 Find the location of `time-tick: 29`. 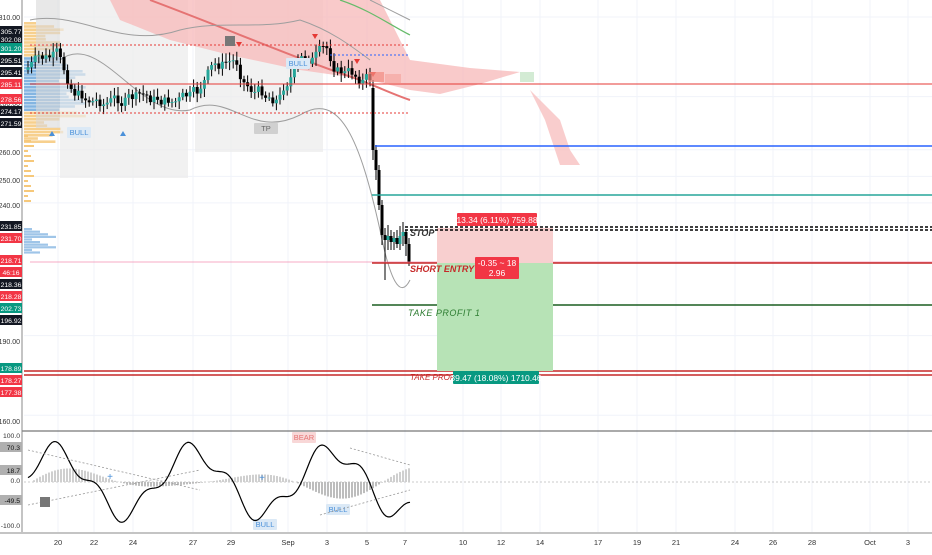

time-tick: 29 is located at coordinates (231, 542).